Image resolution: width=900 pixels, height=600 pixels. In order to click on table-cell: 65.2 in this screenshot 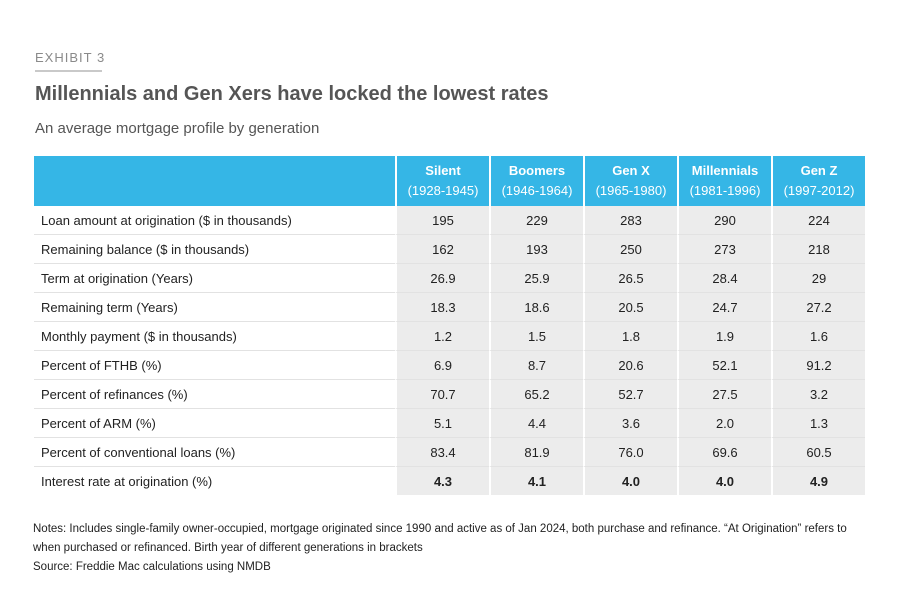, I will do `click(536, 394)`.